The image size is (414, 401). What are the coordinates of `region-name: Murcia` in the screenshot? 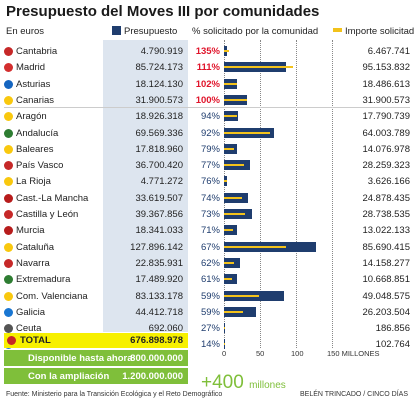 It's located at (30, 231).